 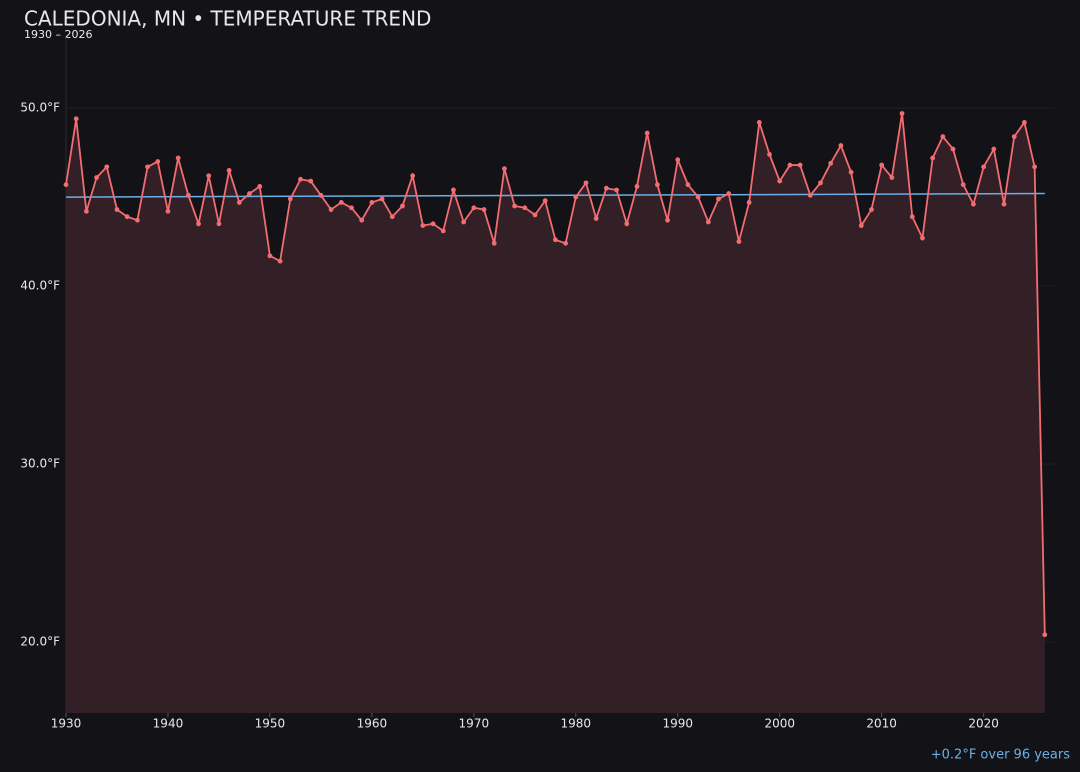 What do you see at coordinates (58, 34) in the screenshot?
I see `chart-subtitle: 1930 – 2026` at bounding box center [58, 34].